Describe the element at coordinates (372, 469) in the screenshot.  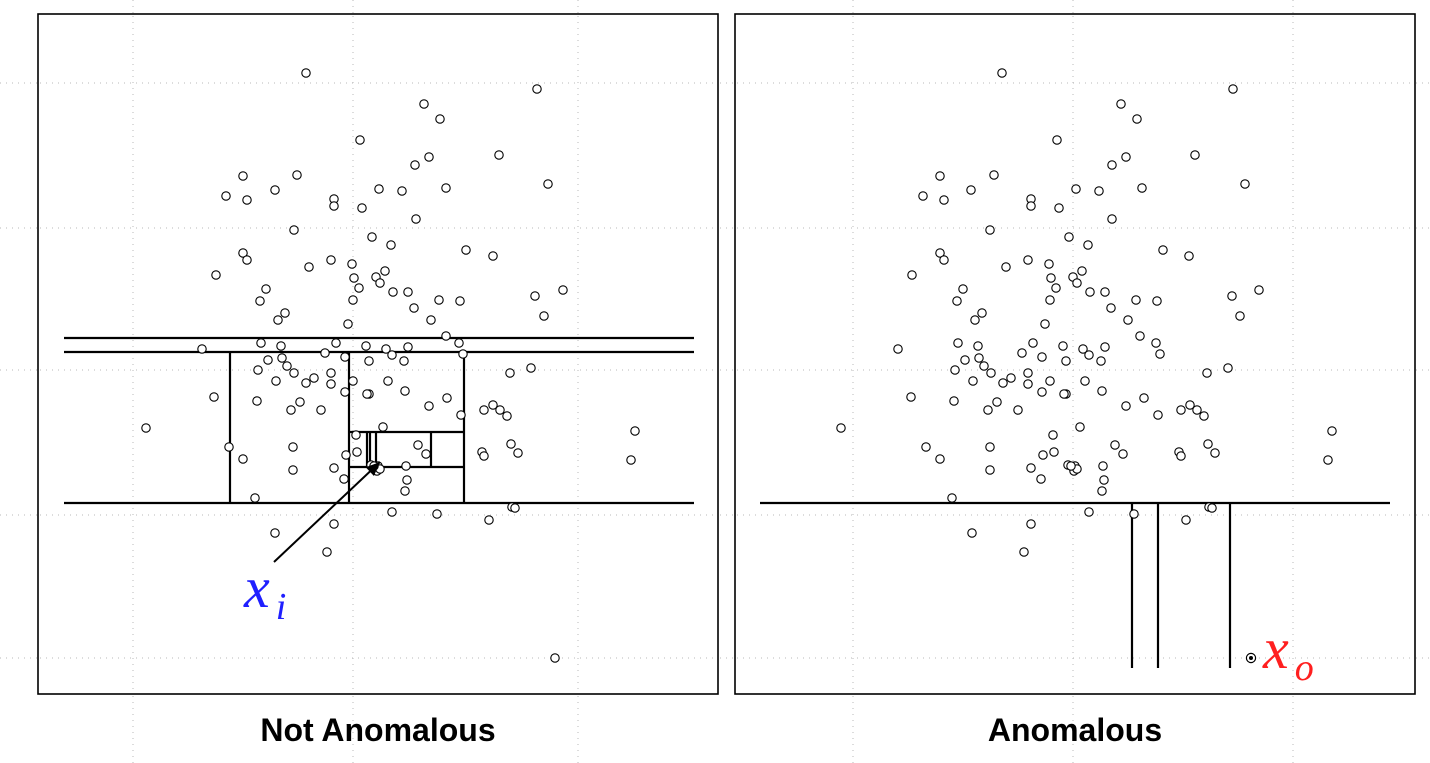
I see `arrow-head` at that location.